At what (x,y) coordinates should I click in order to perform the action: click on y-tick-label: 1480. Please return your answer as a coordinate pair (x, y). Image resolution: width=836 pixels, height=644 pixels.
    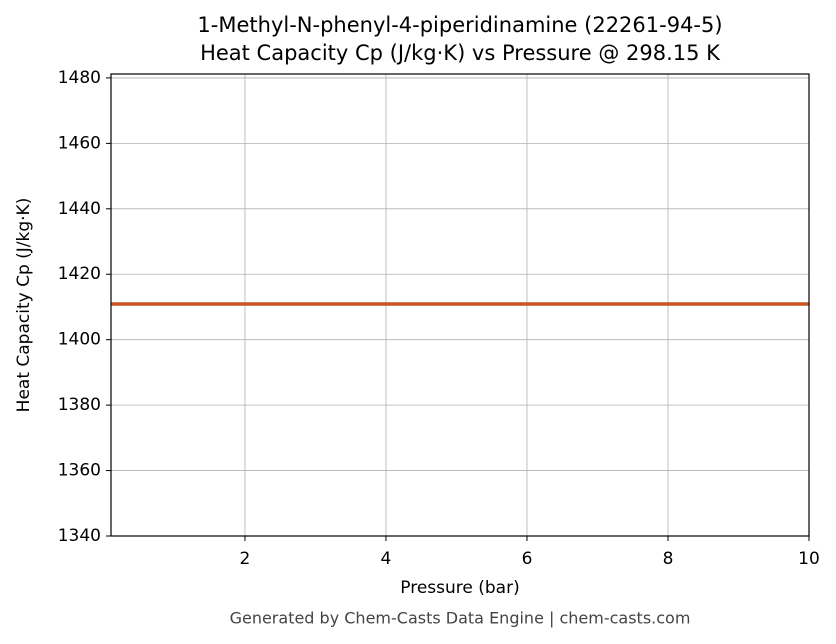
    Looking at the image, I should click on (79, 78).